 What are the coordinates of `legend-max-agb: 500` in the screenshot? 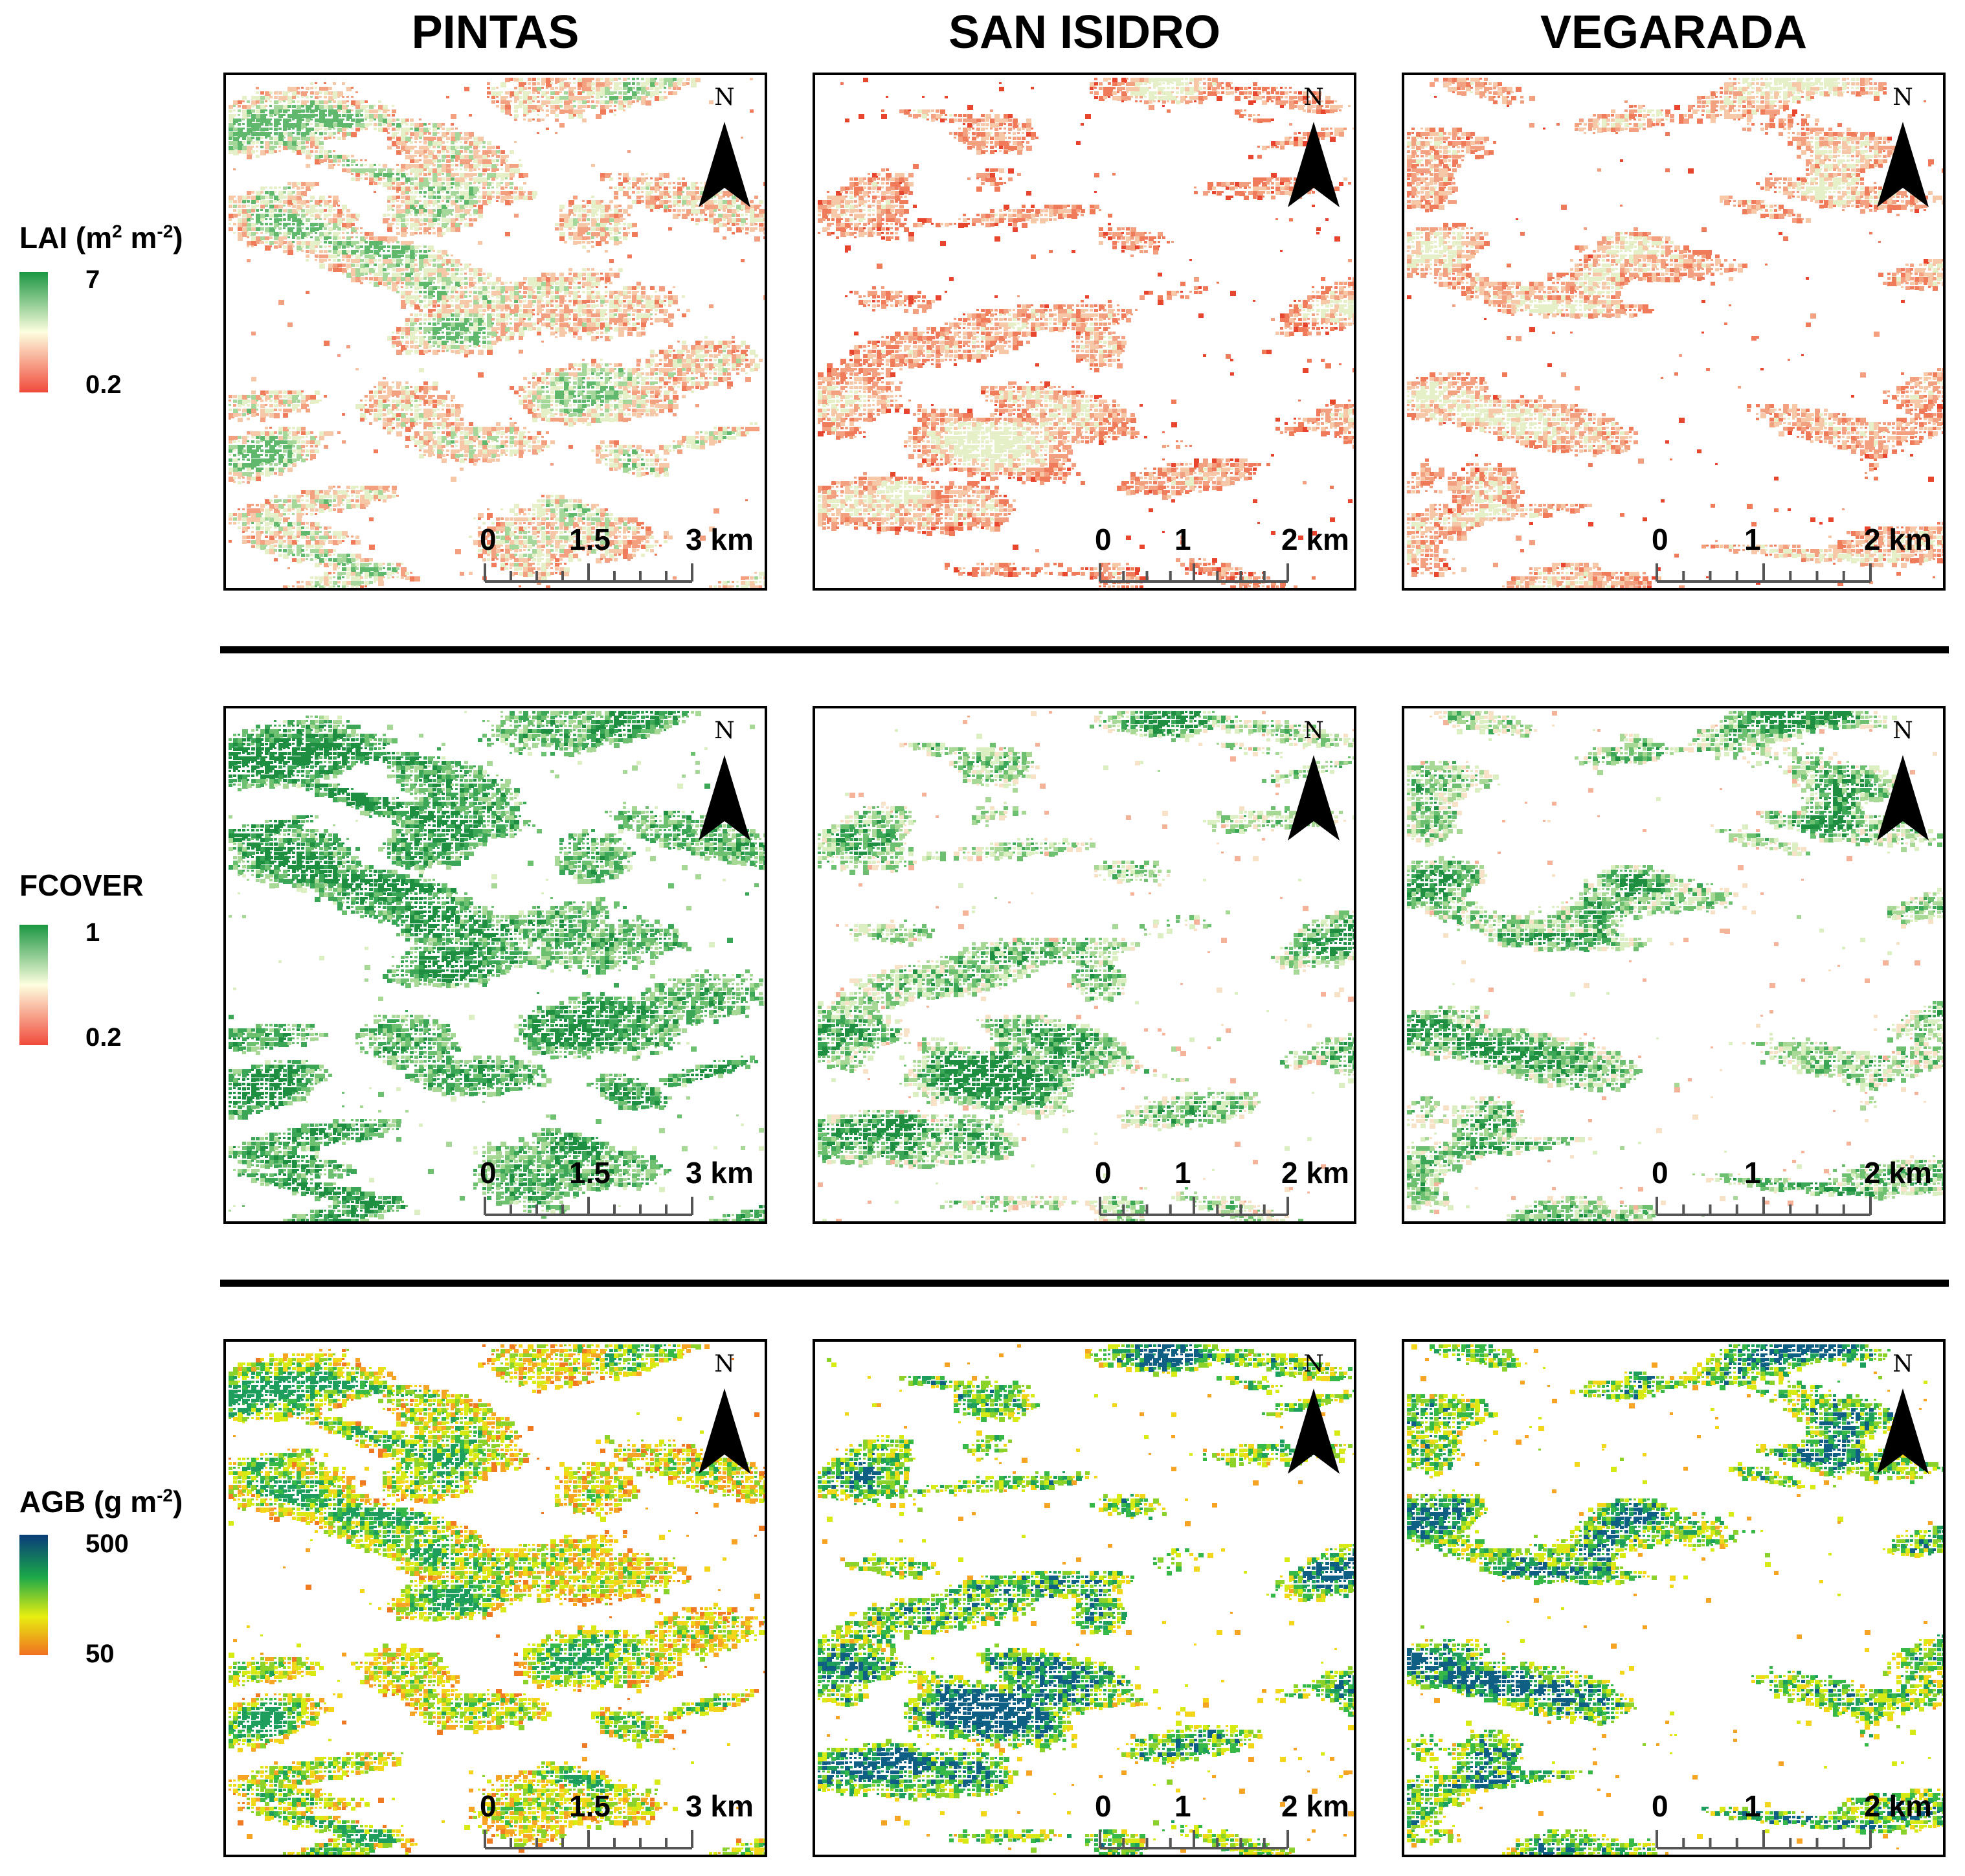 It's located at (107, 1544).